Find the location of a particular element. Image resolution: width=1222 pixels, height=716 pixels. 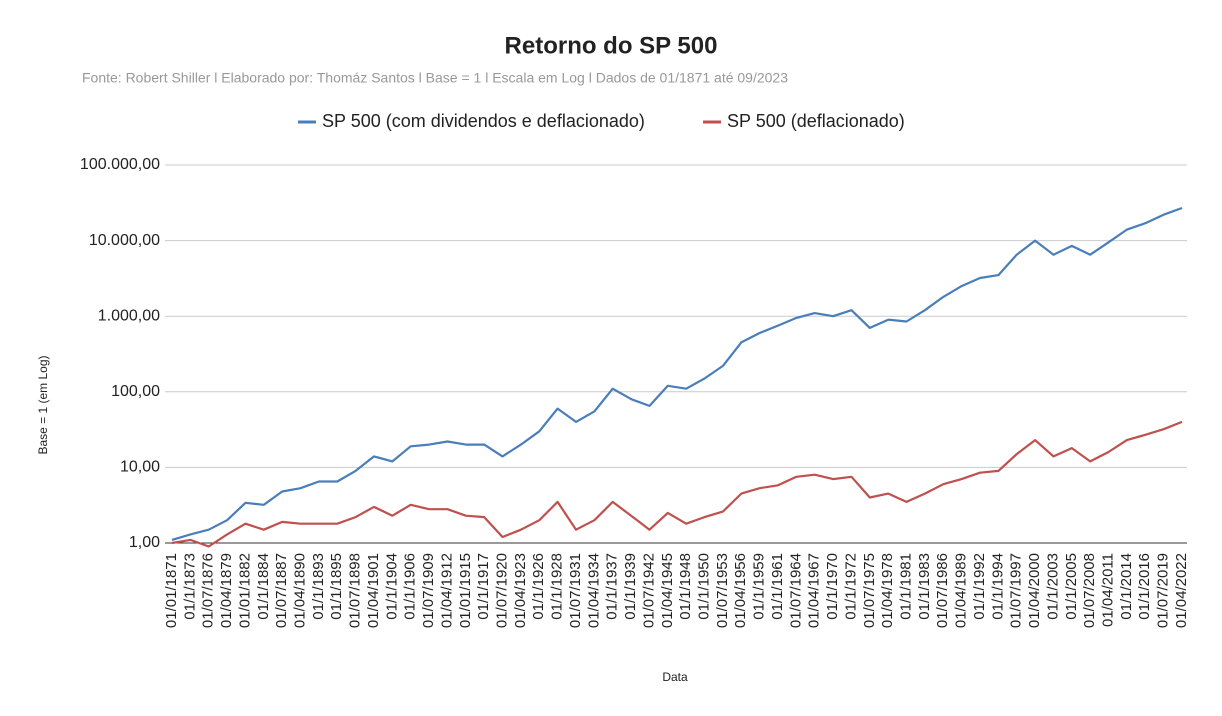

x-tick-label: 01/07/1920 is located at coordinates (502, 590).